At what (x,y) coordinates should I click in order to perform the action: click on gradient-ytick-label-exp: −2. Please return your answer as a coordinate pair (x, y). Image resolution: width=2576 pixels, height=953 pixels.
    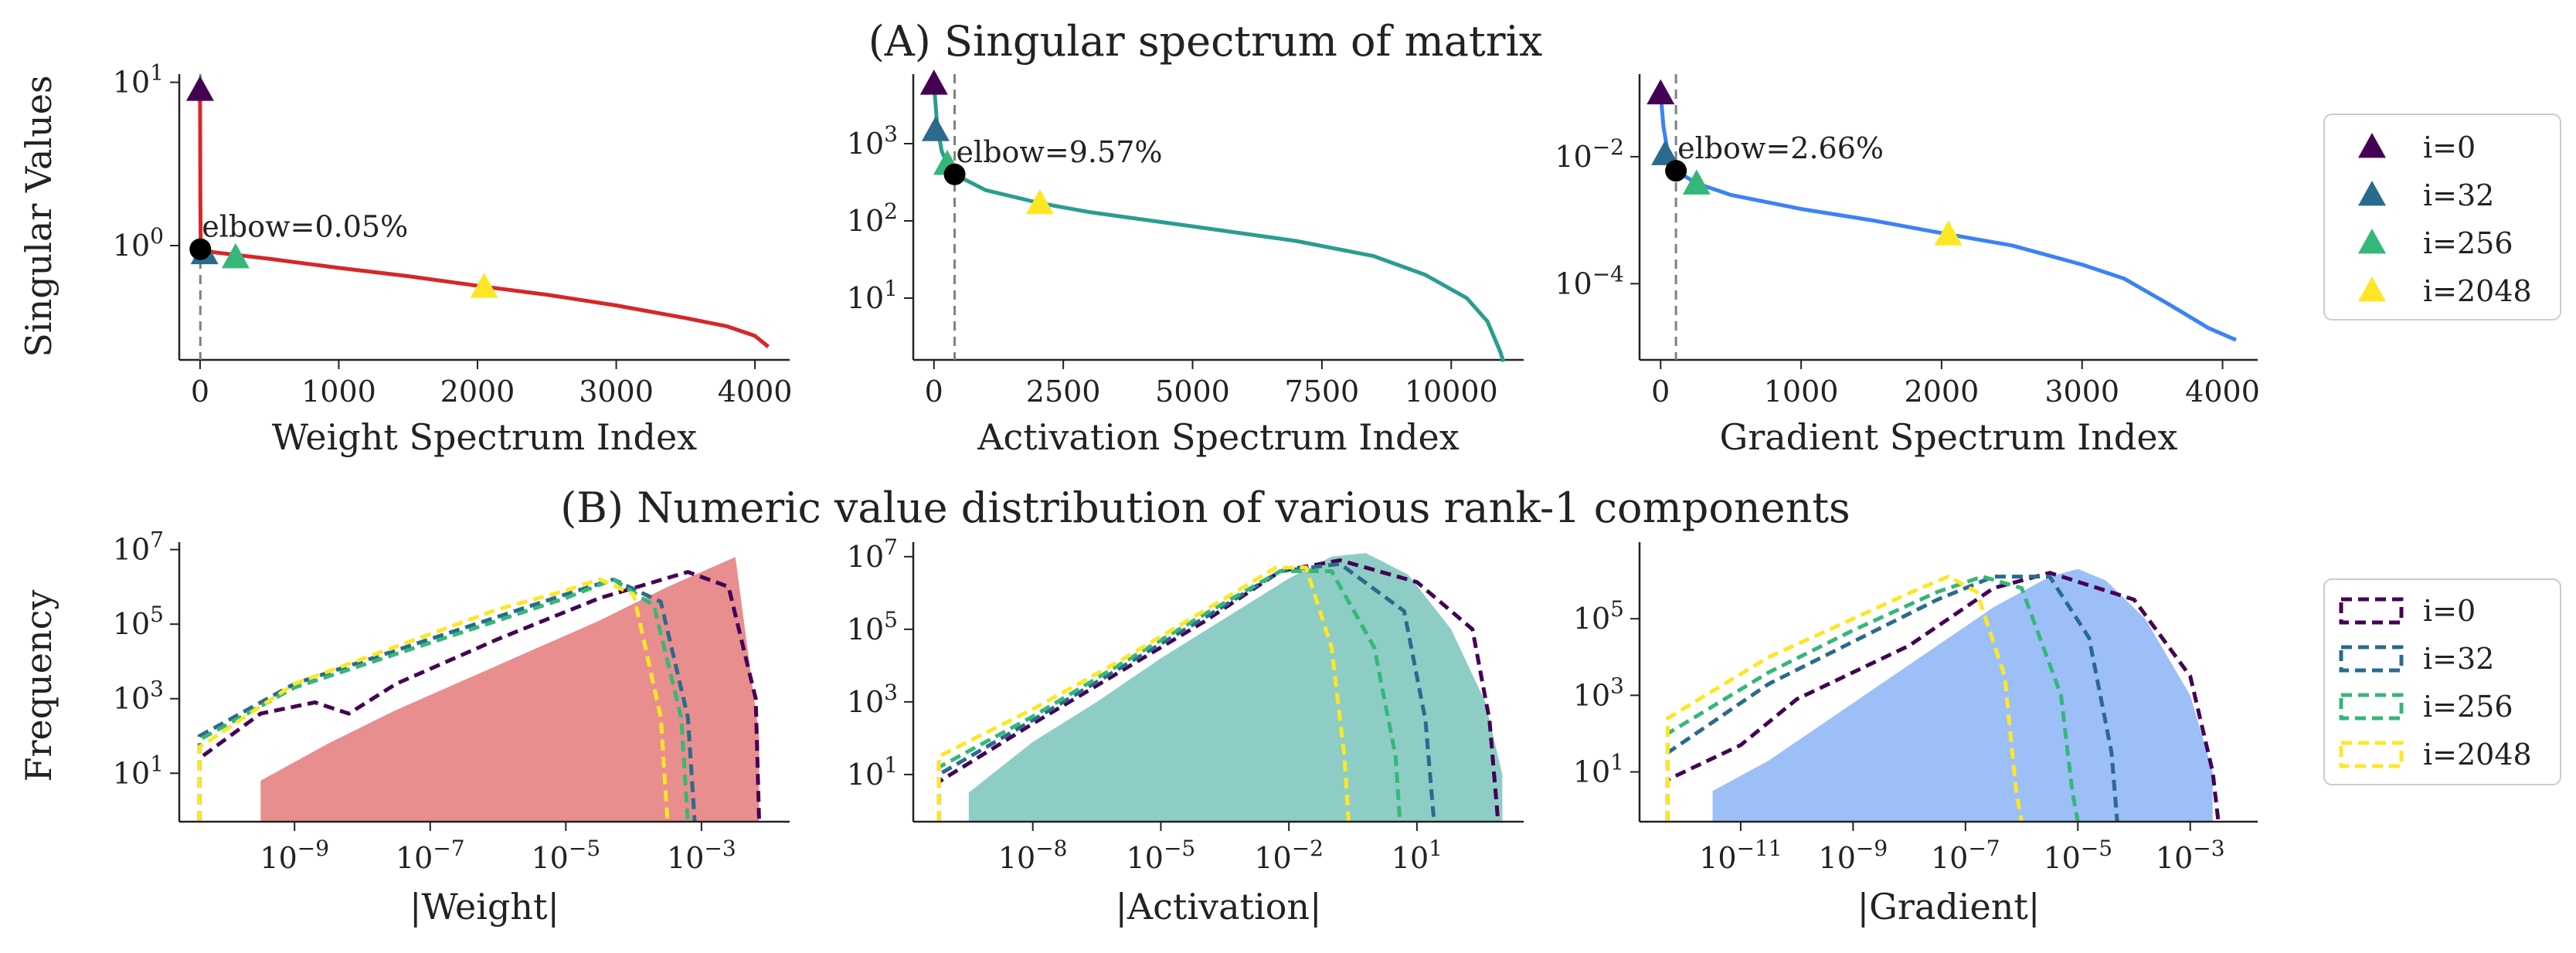
    Looking at the image, I should click on (1608, 147).